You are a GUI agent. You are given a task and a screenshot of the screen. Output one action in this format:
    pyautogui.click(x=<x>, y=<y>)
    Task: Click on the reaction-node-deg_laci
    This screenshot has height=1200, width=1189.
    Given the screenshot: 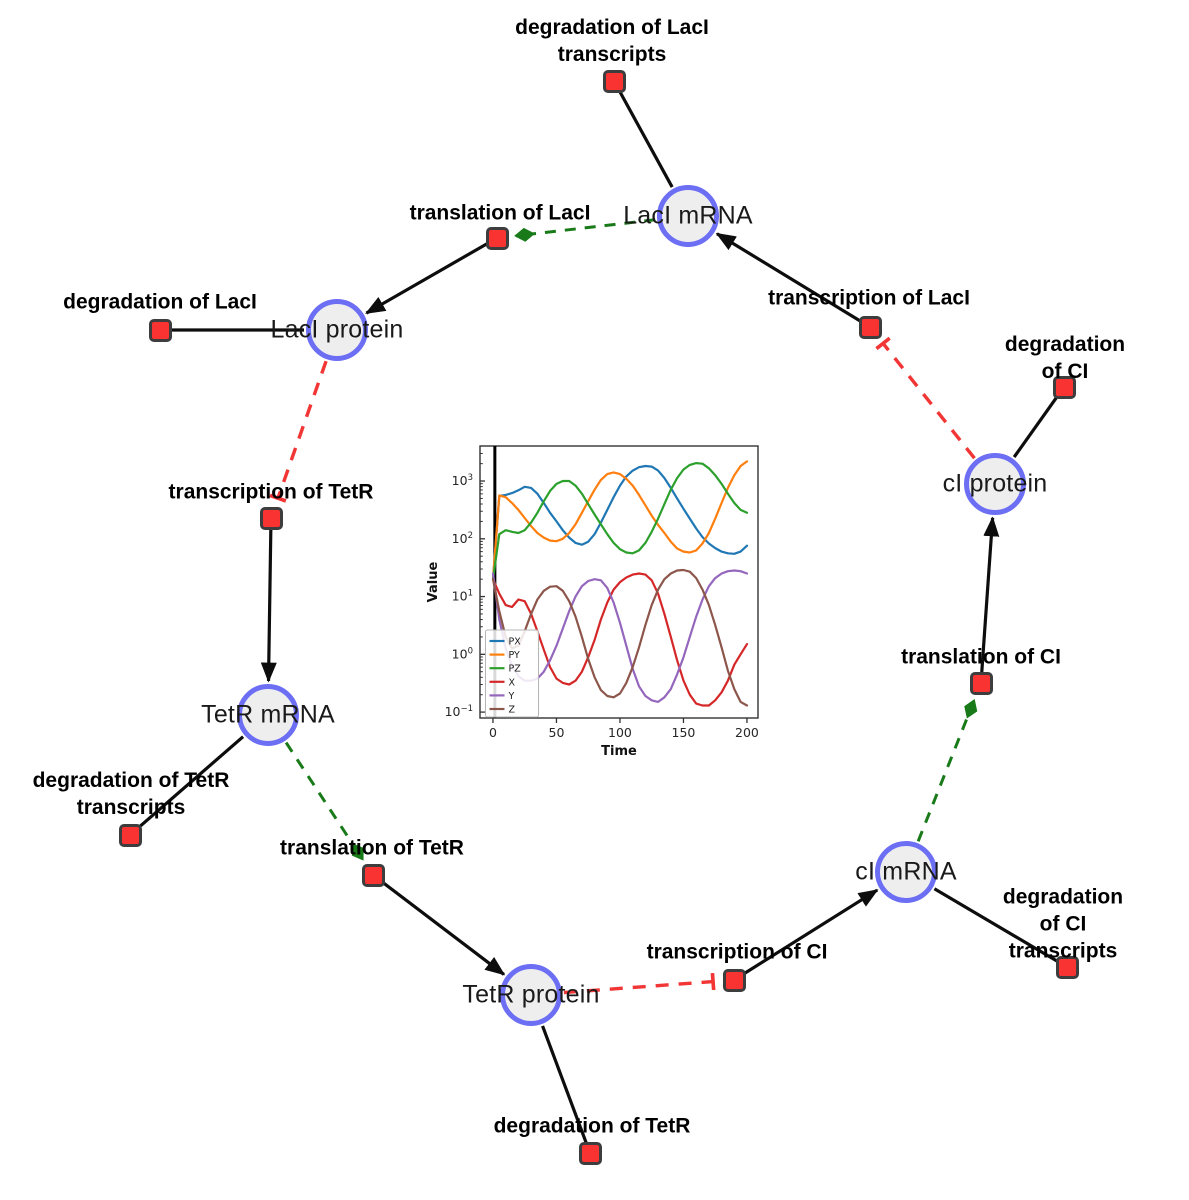 What is the action you would take?
    pyautogui.click(x=160, y=330)
    